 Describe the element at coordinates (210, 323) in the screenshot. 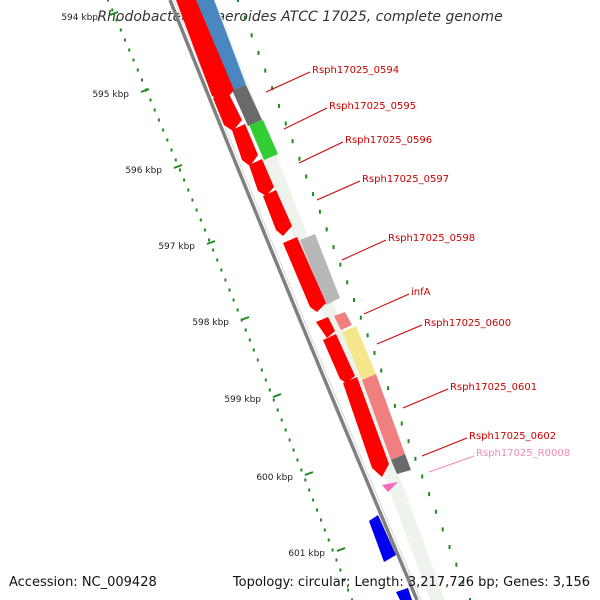

I see `kbp-tick-label: 598 kbp` at that location.